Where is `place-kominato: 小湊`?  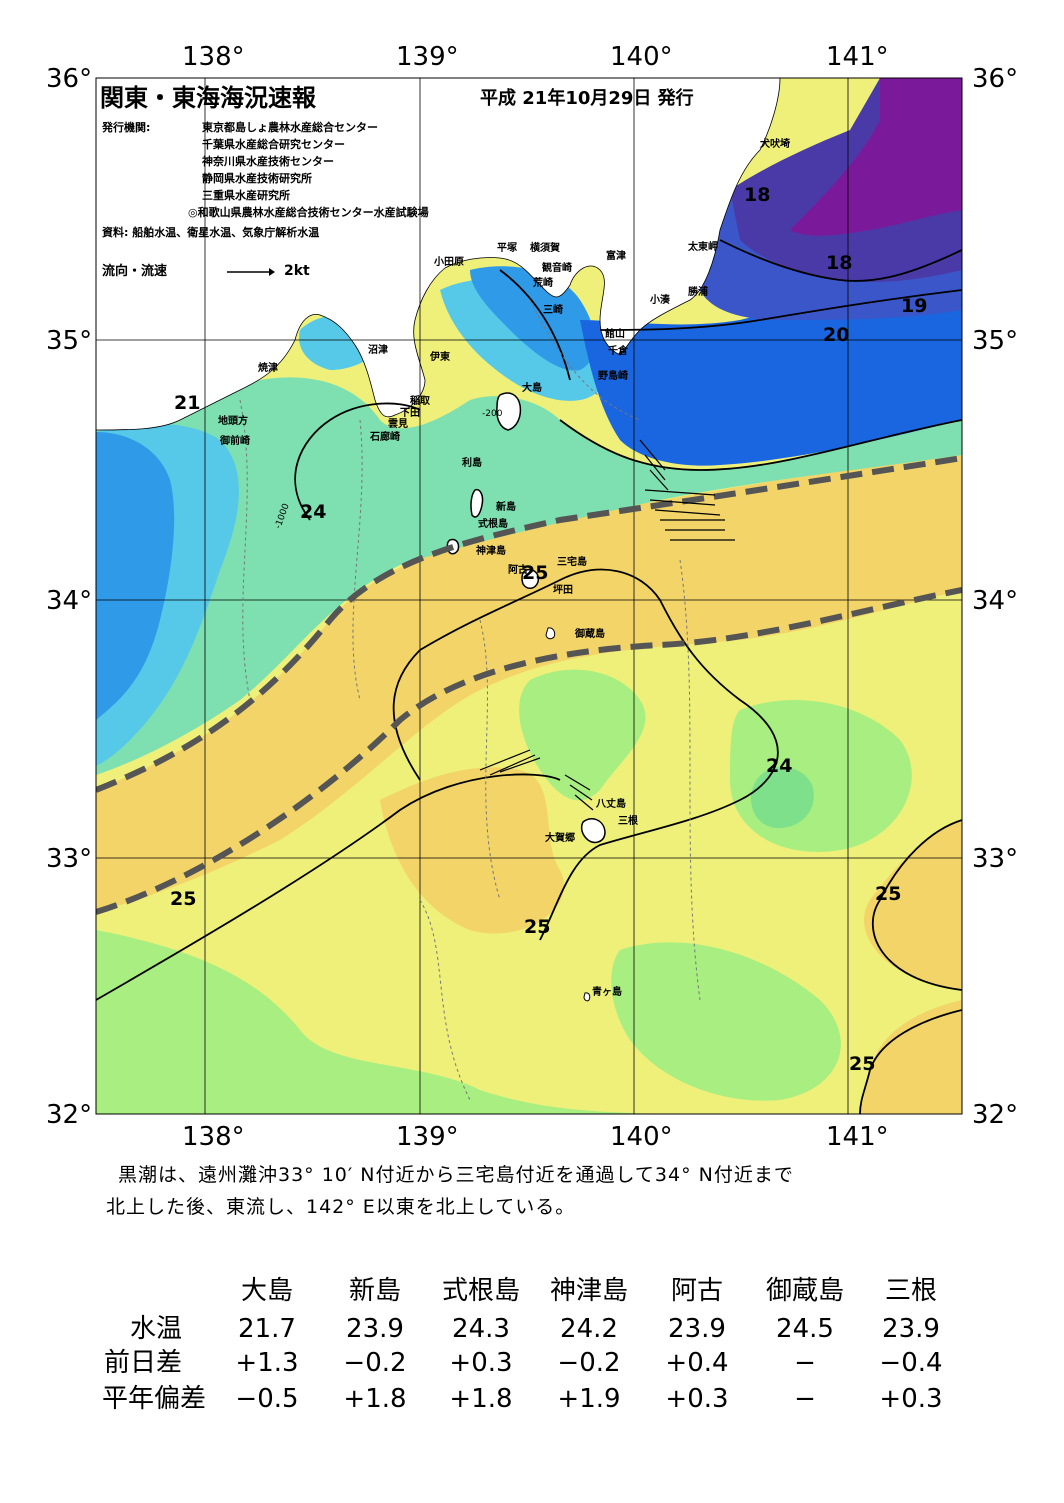
place-kominato: 小湊 is located at coordinates (660, 300).